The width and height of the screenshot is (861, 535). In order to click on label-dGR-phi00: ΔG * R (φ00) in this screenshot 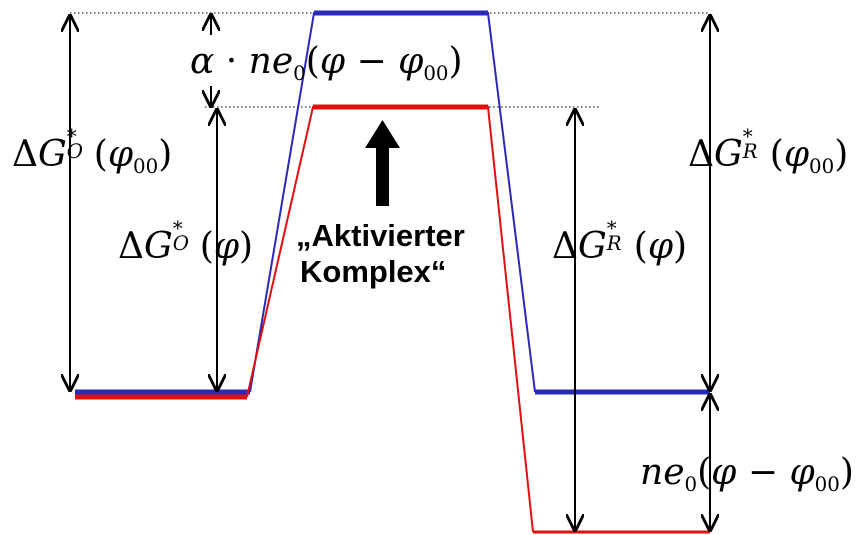, I will do `click(768, 151)`.